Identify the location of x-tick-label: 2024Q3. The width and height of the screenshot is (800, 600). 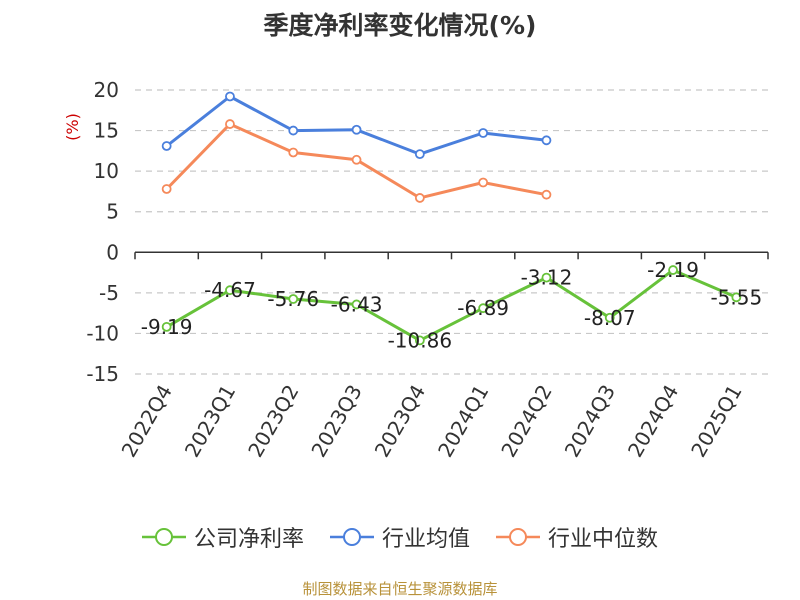
(590, 421).